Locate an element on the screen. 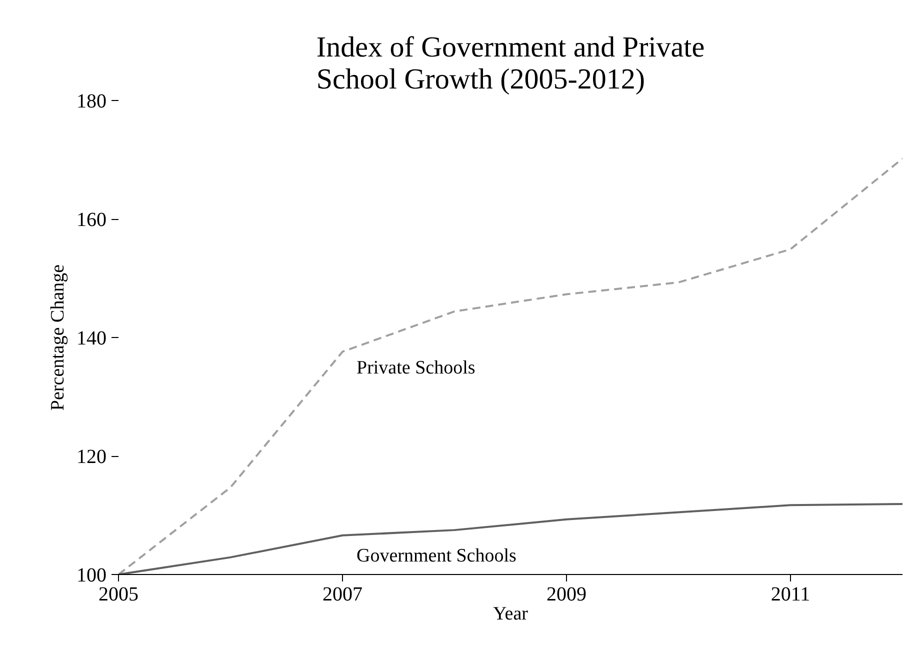 The height and width of the screenshot is (654, 906). x-tick-label: 2009 is located at coordinates (566, 595).